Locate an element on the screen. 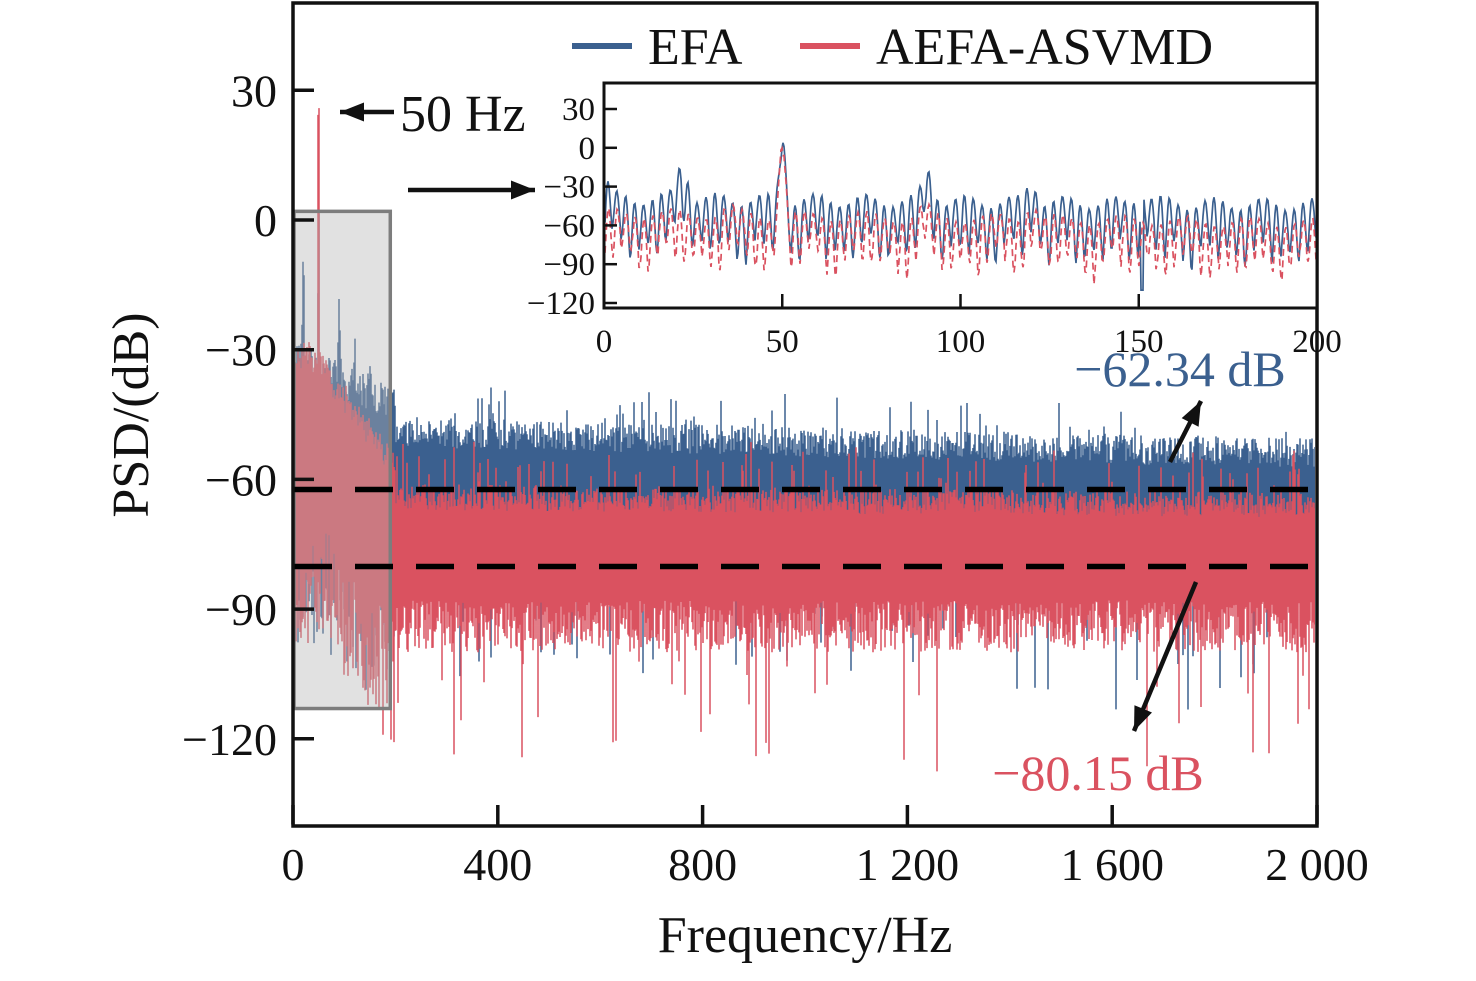 The height and width of the screenshot is (981, 1476). efa-mean-annotation-arrow is located at coordinates (1185, 431).